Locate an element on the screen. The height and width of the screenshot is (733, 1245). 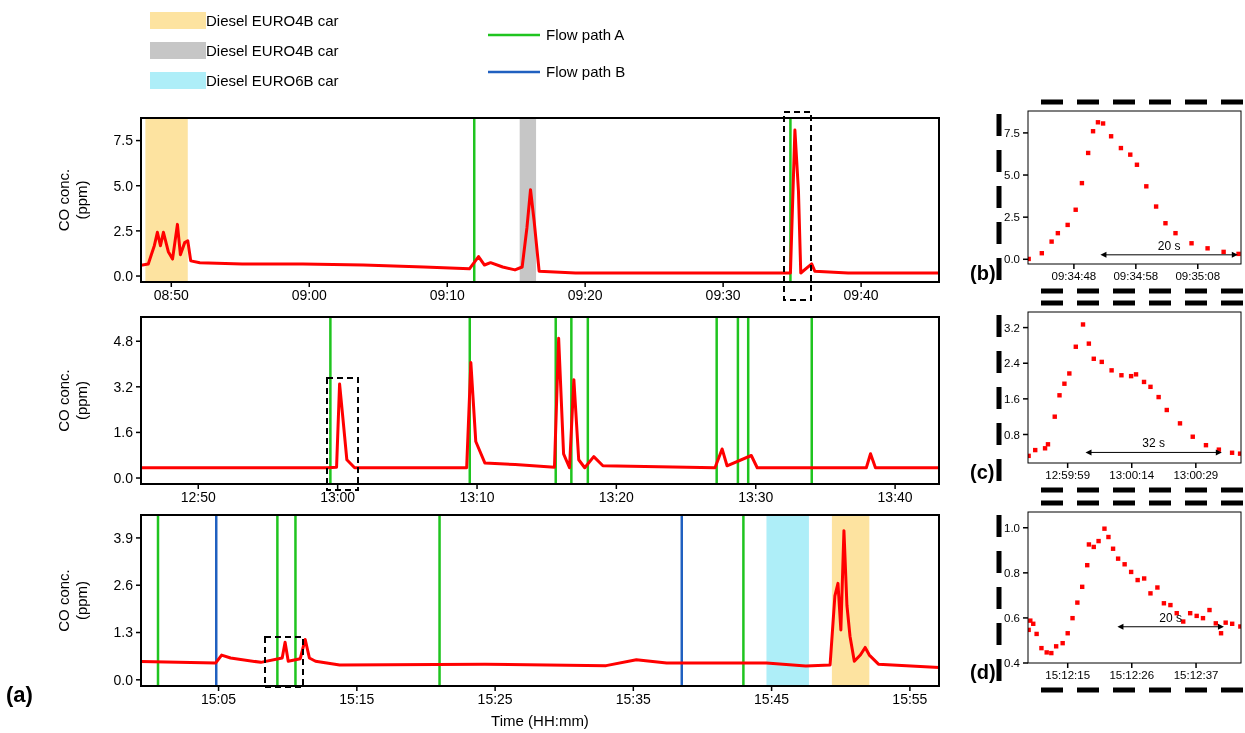
x-tick-label: 15:55 is located at coordinates (910, 699).